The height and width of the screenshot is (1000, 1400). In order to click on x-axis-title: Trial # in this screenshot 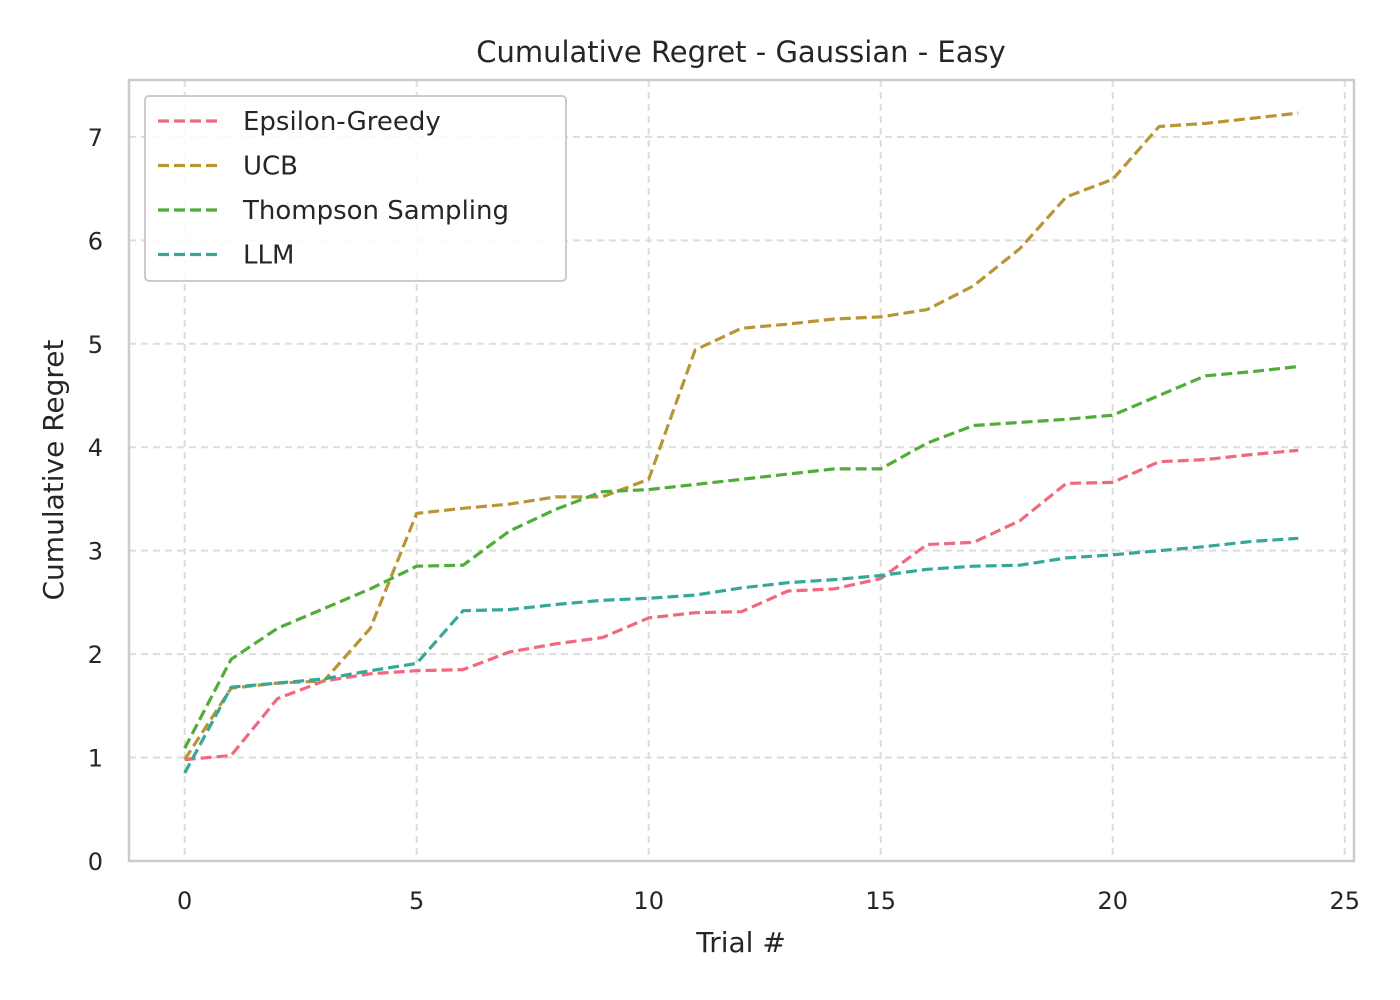, I will do `click(740, 942)`.